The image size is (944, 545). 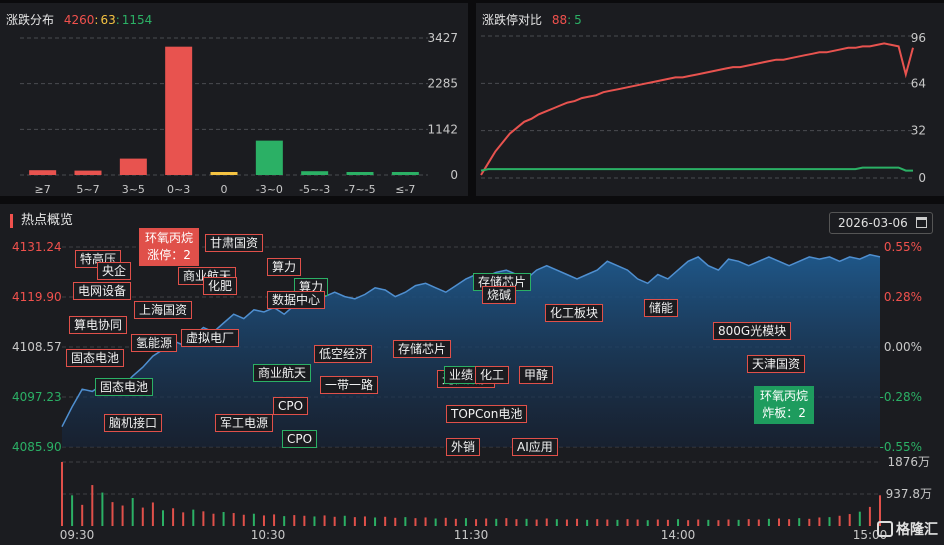 What do you see at coordinates (903, 247) in the screenshot?
I see `pct-tick-label: 0.55%` at bounding box center [903, 247].